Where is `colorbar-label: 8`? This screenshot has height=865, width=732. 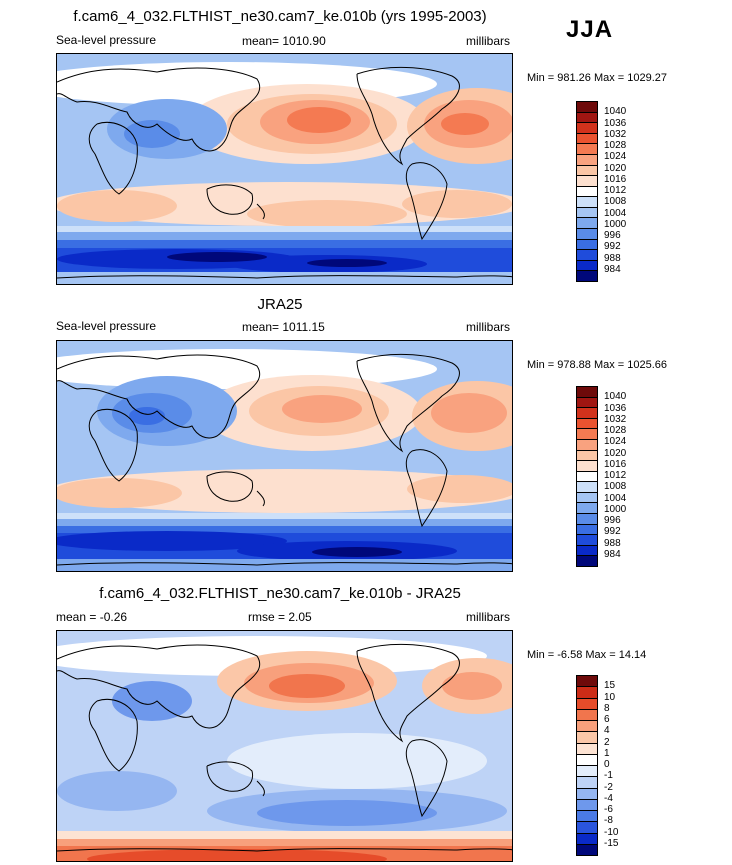 colorbar-label: 8 is located at coordinates (607, 708).